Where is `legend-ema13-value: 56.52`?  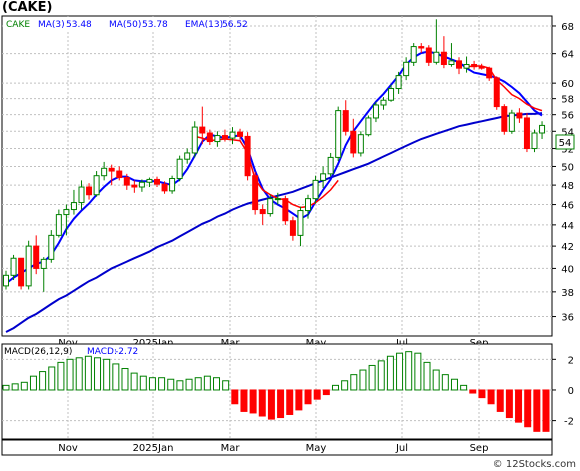 legend-ema13-value: 56.52 is located at coordinates (235, 25).